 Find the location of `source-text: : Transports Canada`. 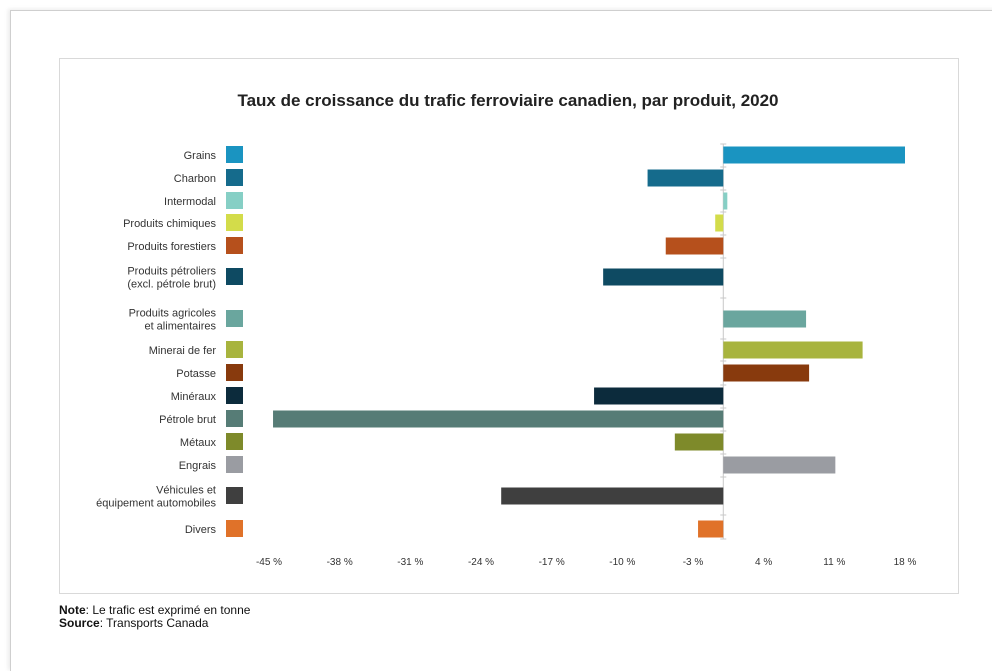

source-text: : Transports Canada is located at coordinates (154, 623).